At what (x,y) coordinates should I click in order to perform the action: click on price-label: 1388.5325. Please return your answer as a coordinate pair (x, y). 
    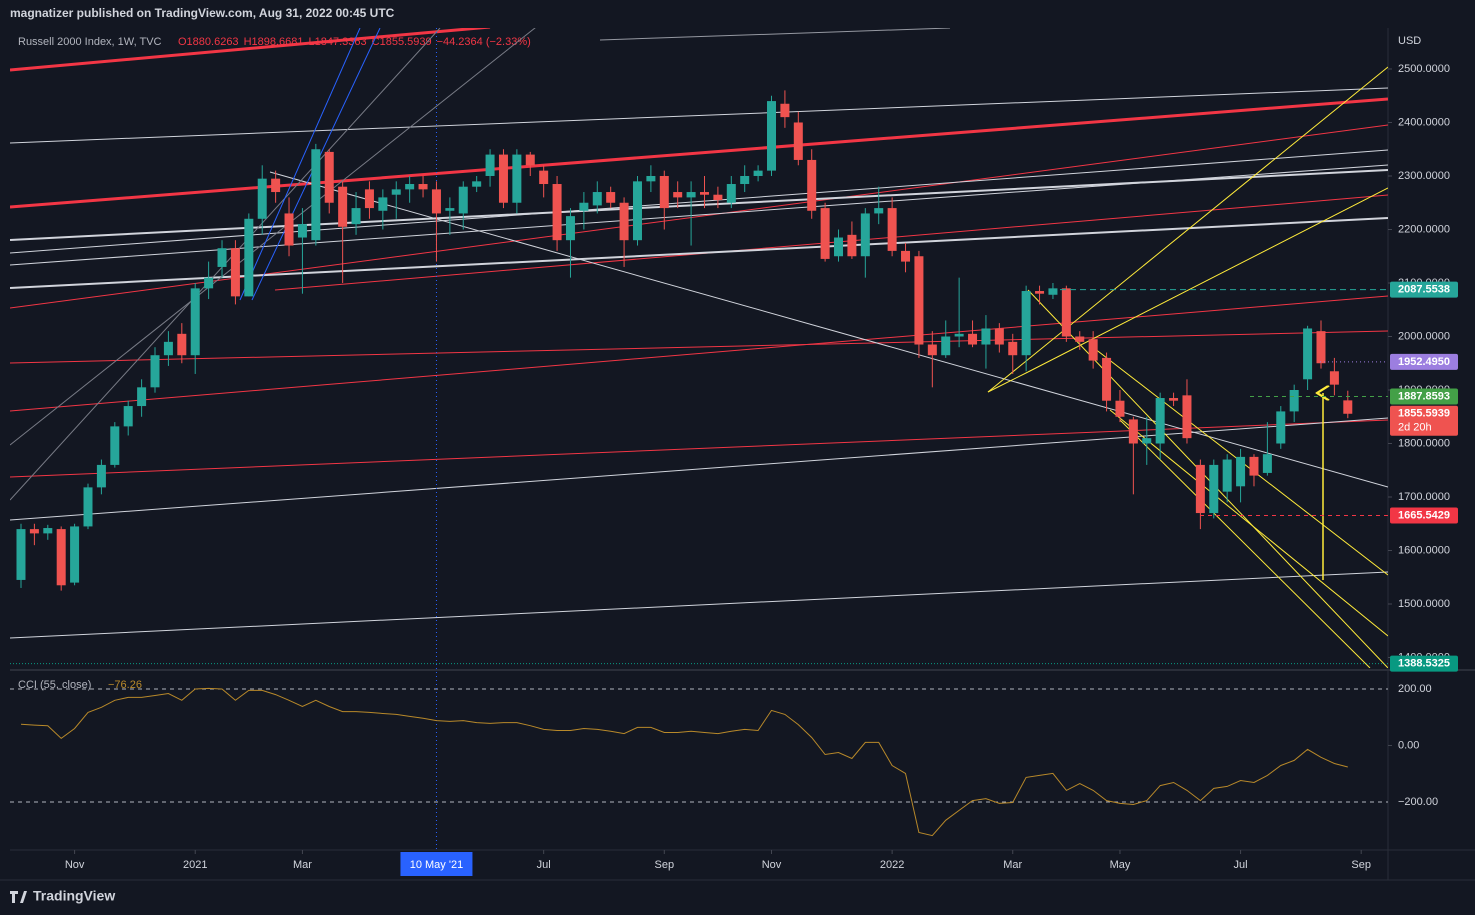
    Looking at the image, I should click on (1424, 664).